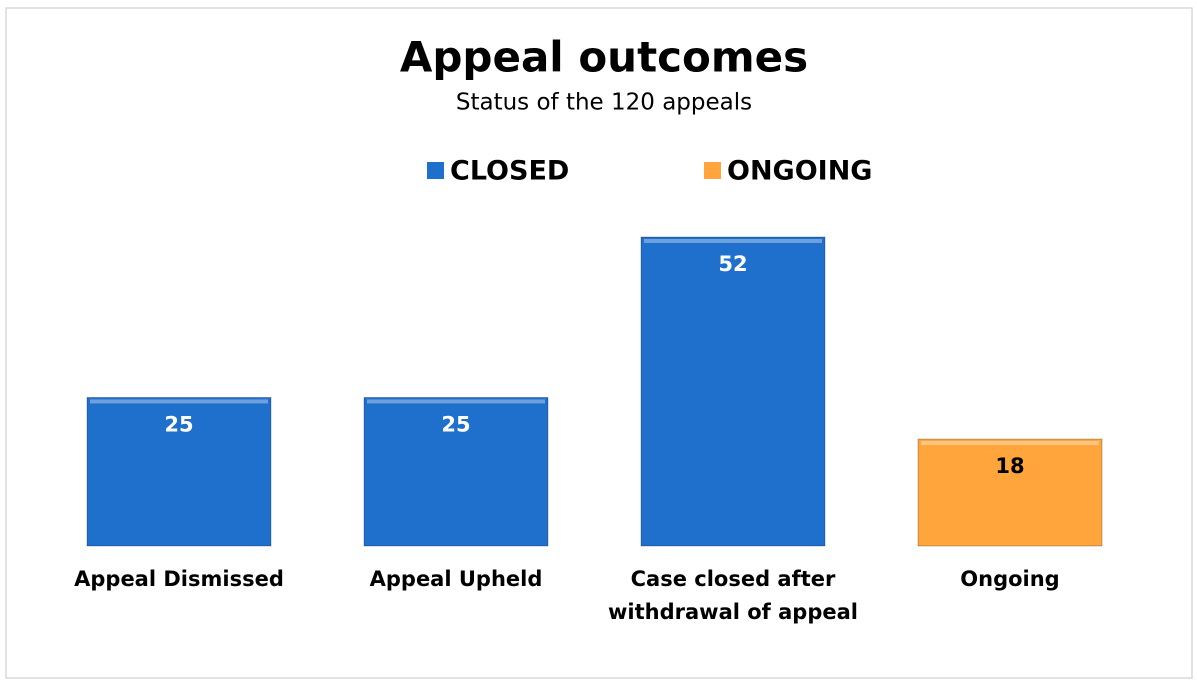 This screenshot has height=683, width=1197. What do you see at coordinates (456, 579) in the screenshot?
I see `x-tick-label: Appeal Upheld` at bounding box center [456, 579].